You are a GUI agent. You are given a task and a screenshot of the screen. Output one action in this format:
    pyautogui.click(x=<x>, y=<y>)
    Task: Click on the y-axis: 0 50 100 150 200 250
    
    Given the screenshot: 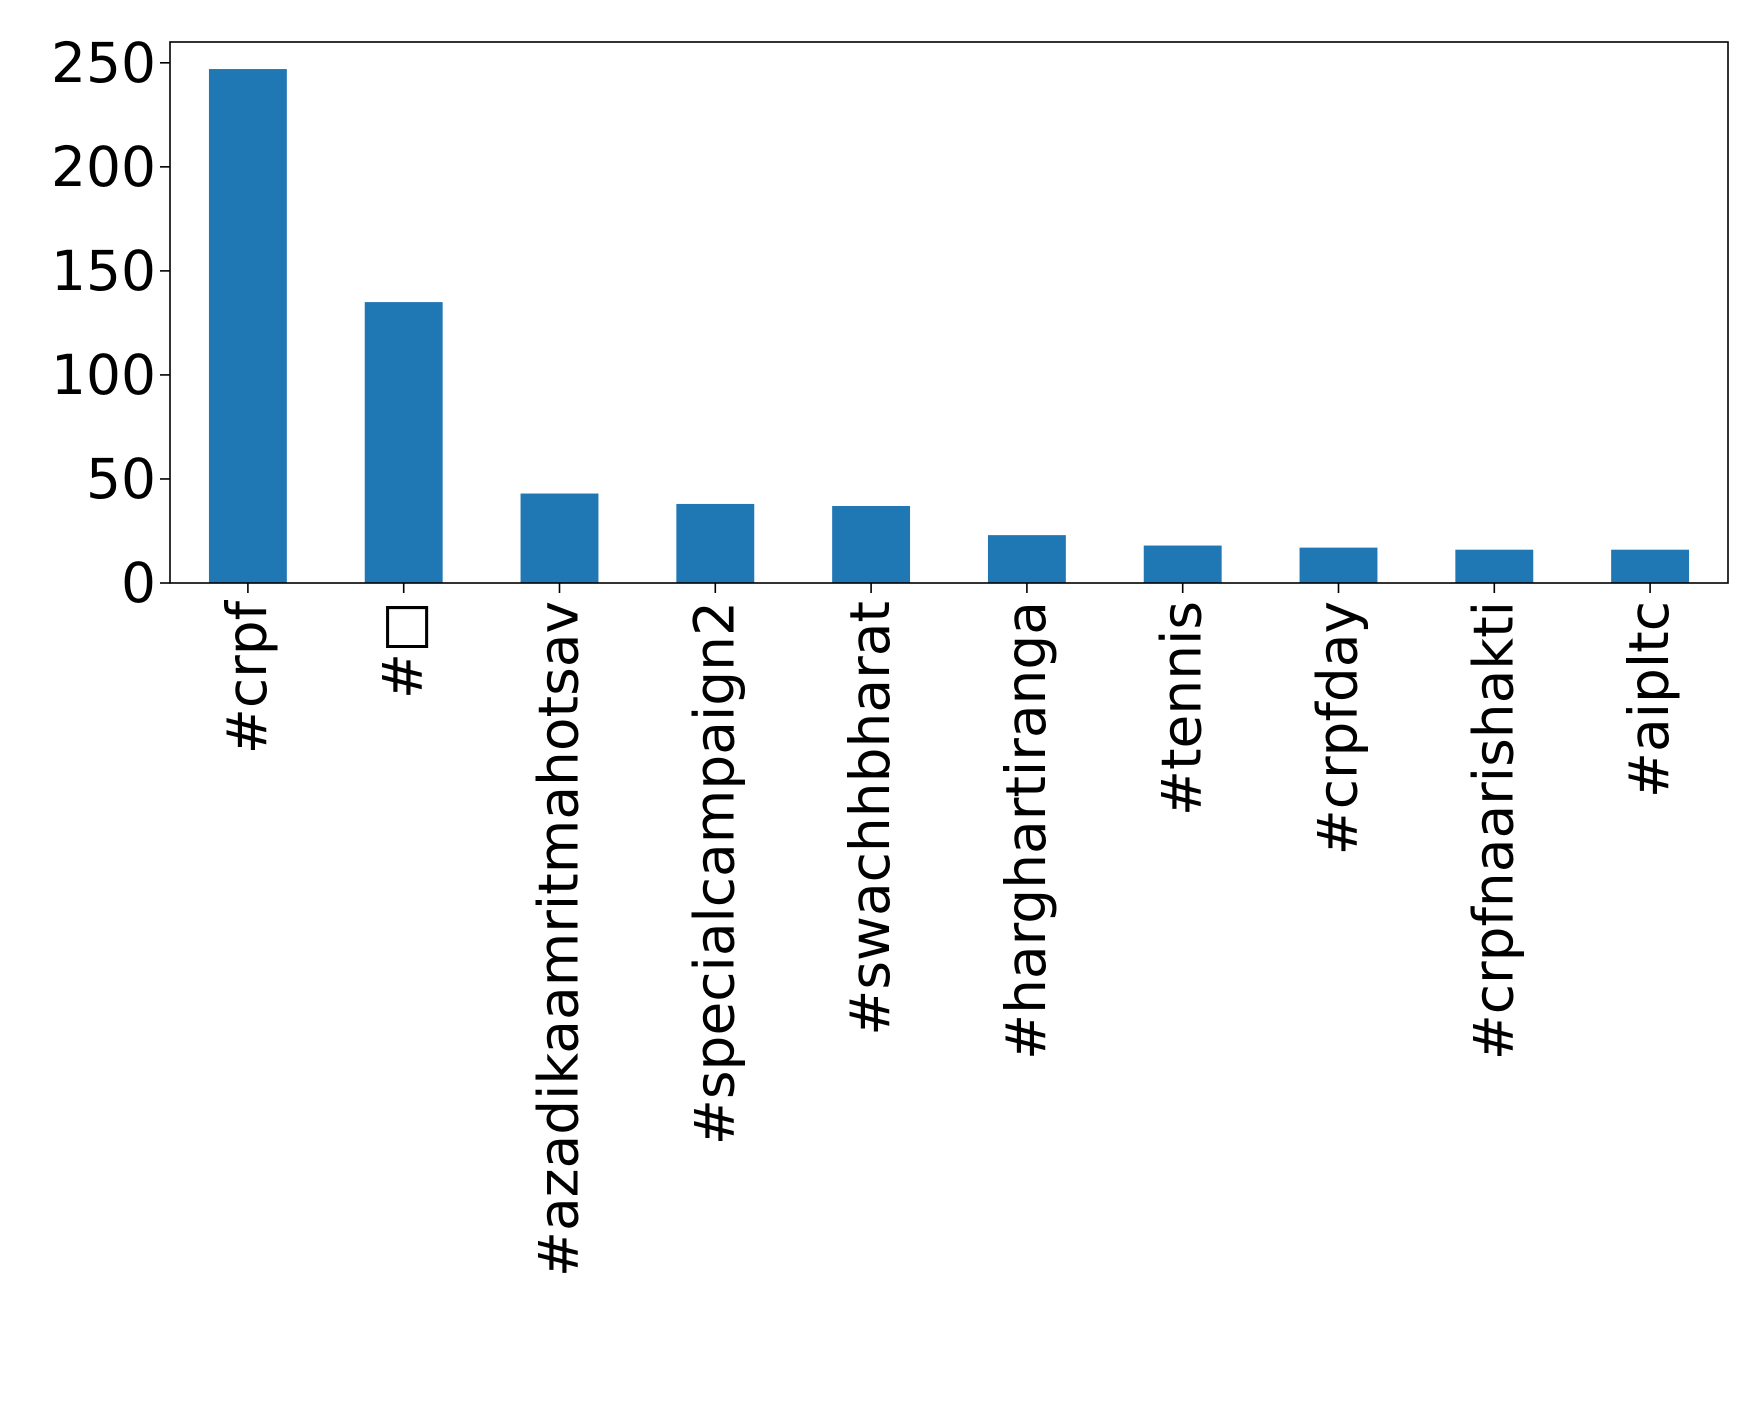 What is the action you would take?
    pyautogui.click(x=110, y=323)
    